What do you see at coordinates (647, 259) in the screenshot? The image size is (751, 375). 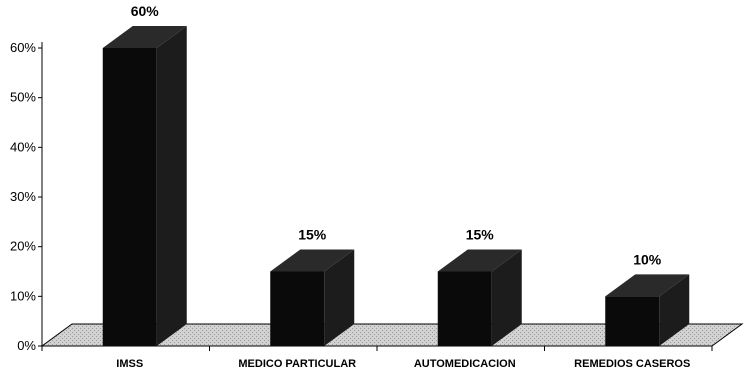 I see `data-label: 10%` at bounding box center [647, 259].